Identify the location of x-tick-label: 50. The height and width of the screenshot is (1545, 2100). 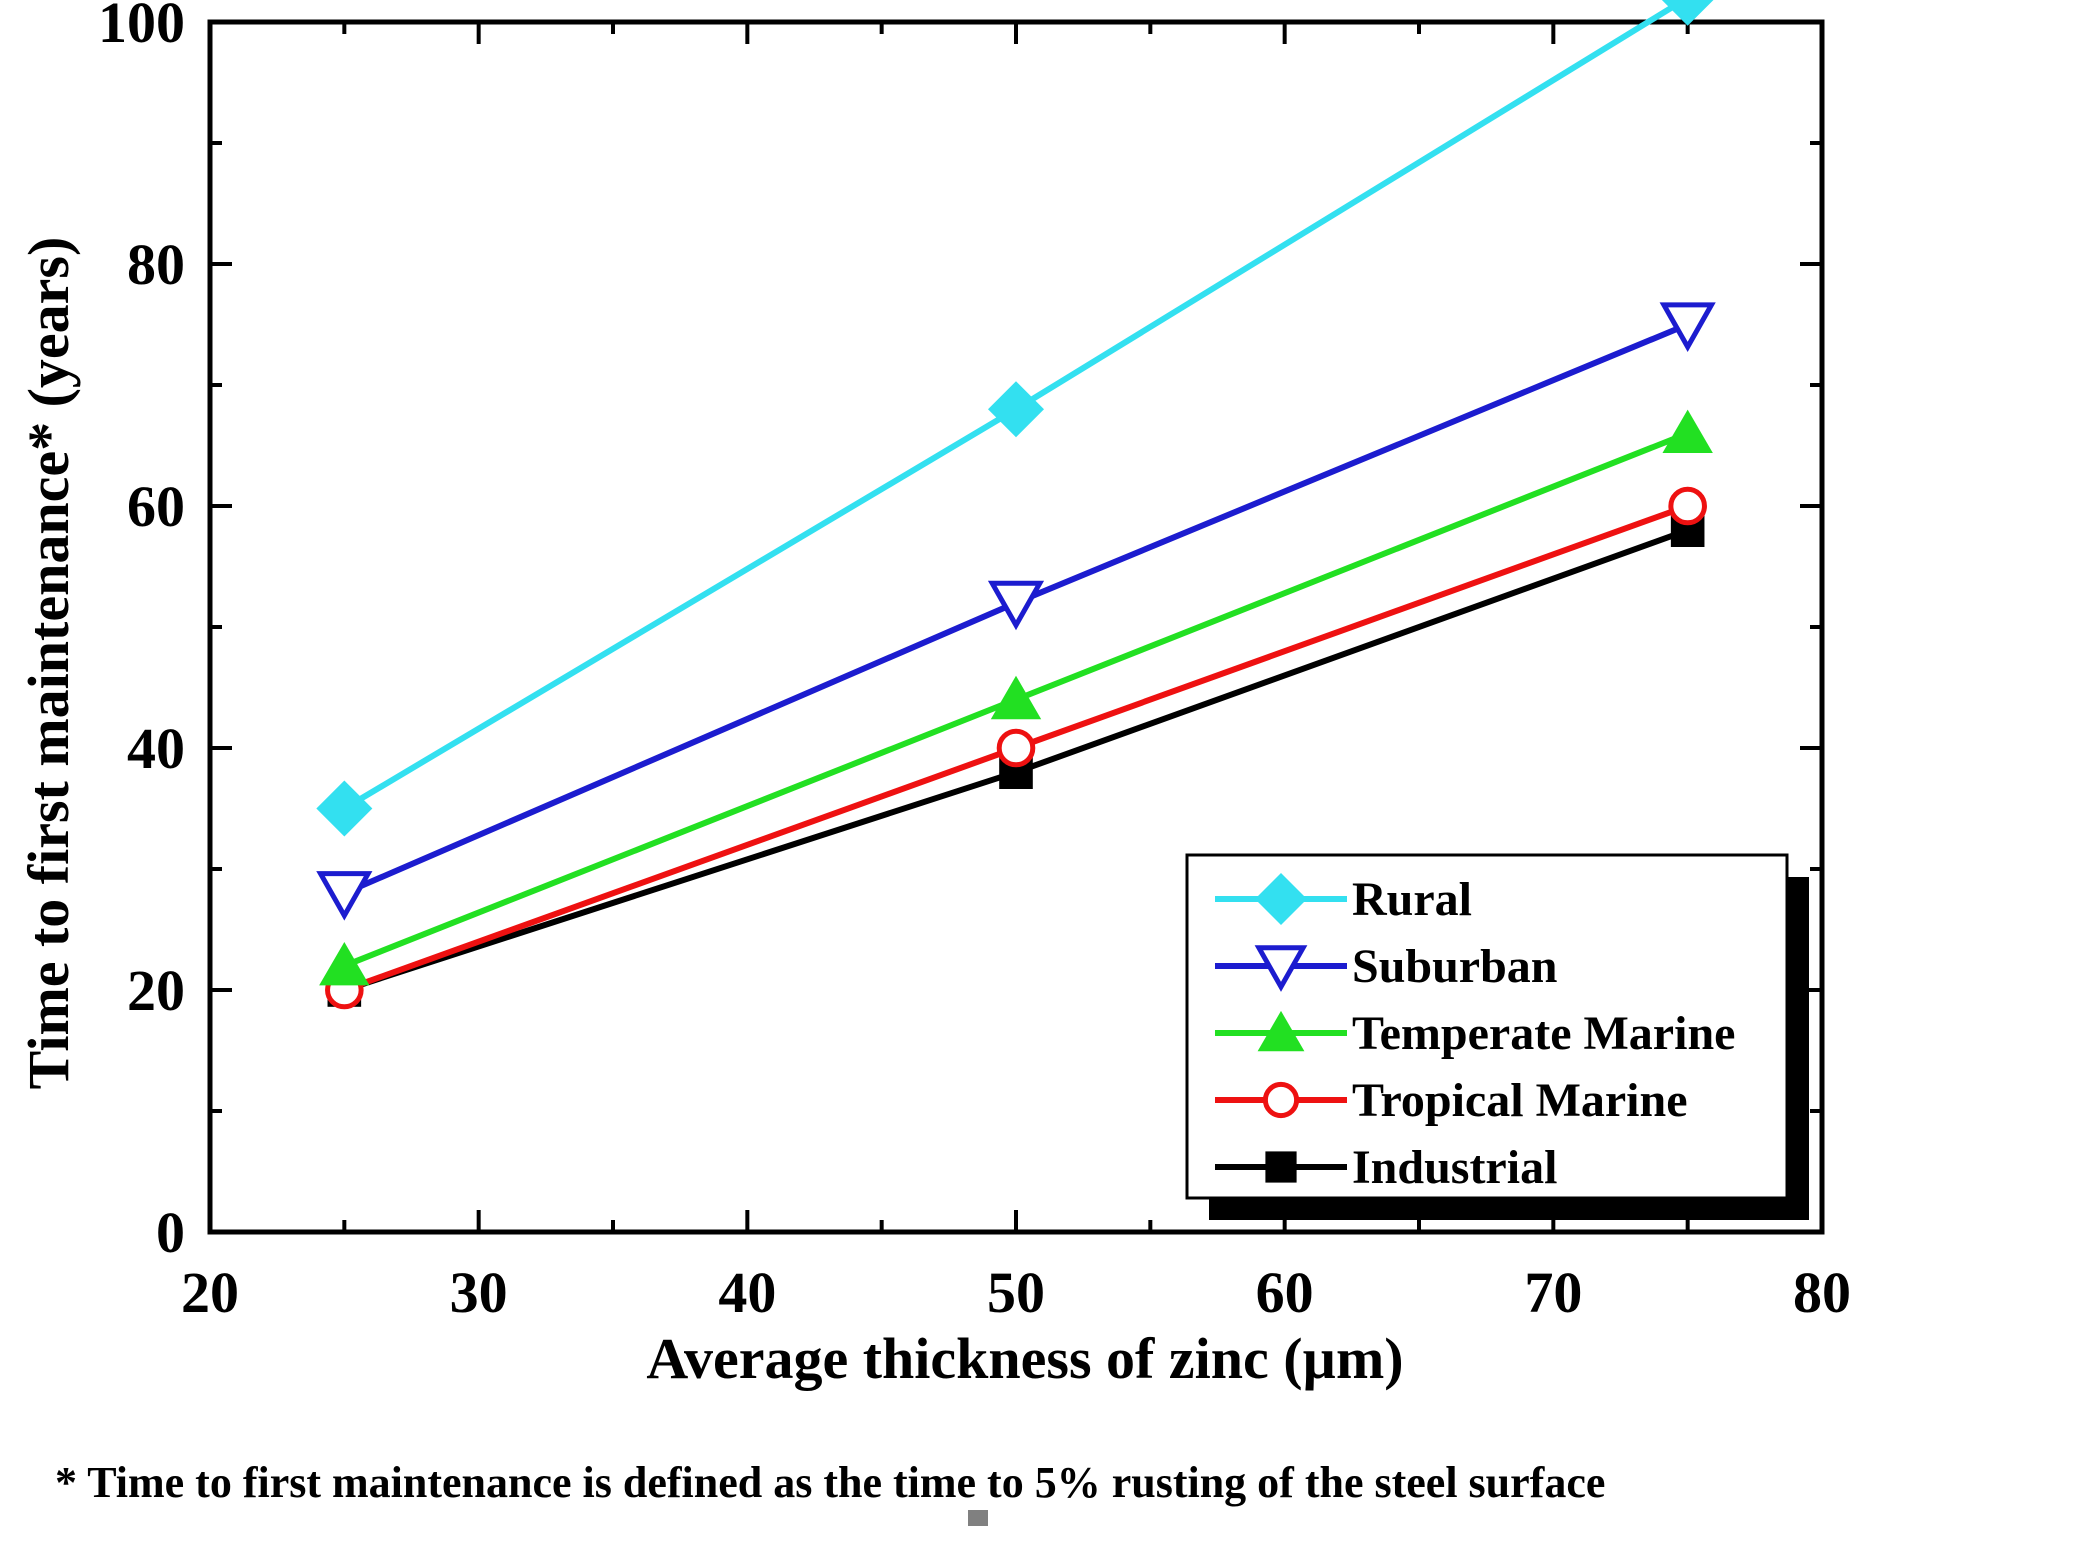
(1016, 1292).